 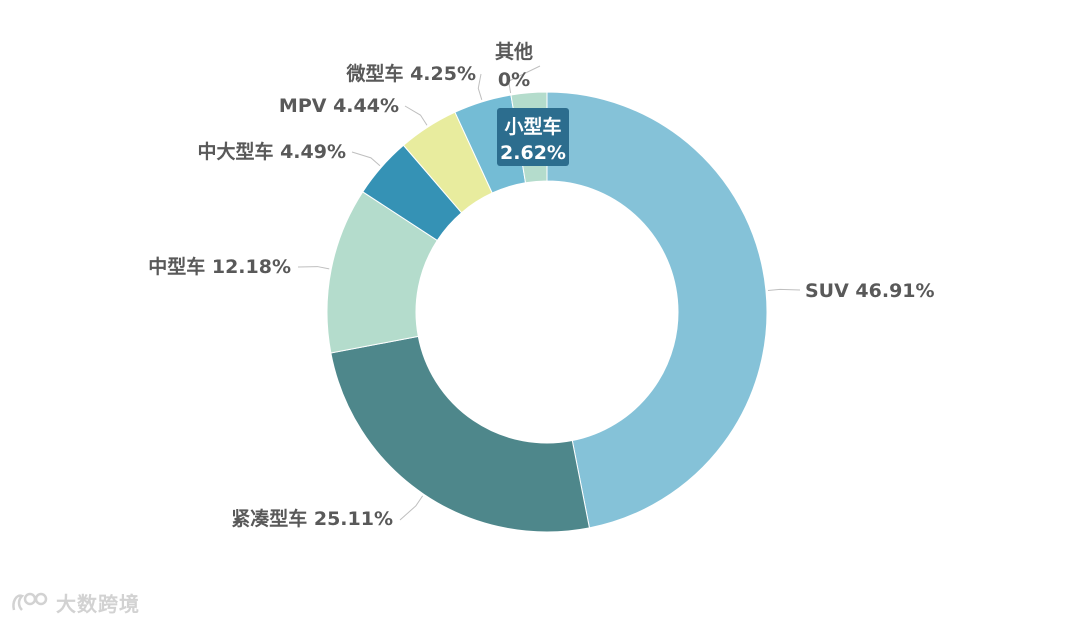 I want to click on logo-icon, so click(x=30, y=603).